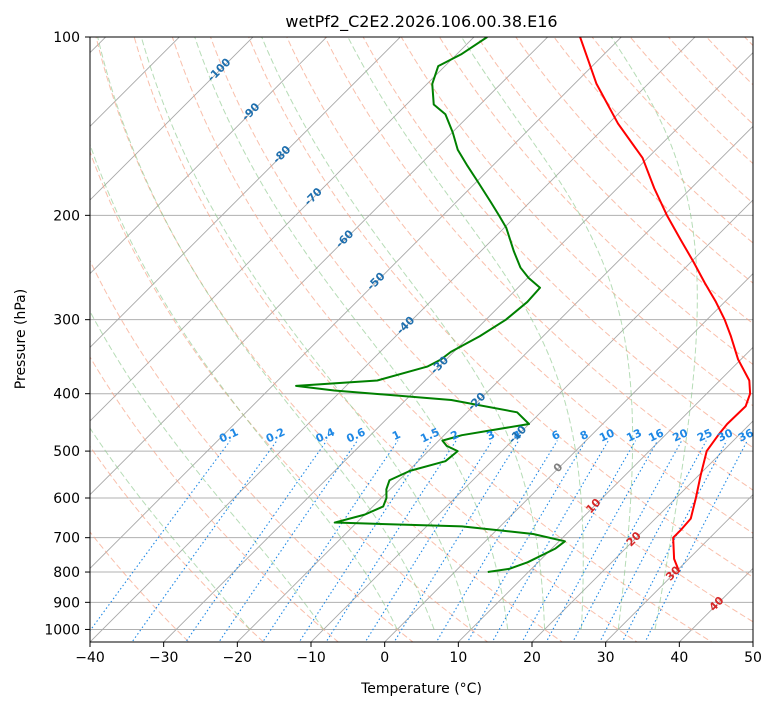 The height and width of the screenshot is (708, 775). Describe the element at coordinates (21, 339) in the screenshot. I see `y-axis-label: Pressure (hPa)` at that location.